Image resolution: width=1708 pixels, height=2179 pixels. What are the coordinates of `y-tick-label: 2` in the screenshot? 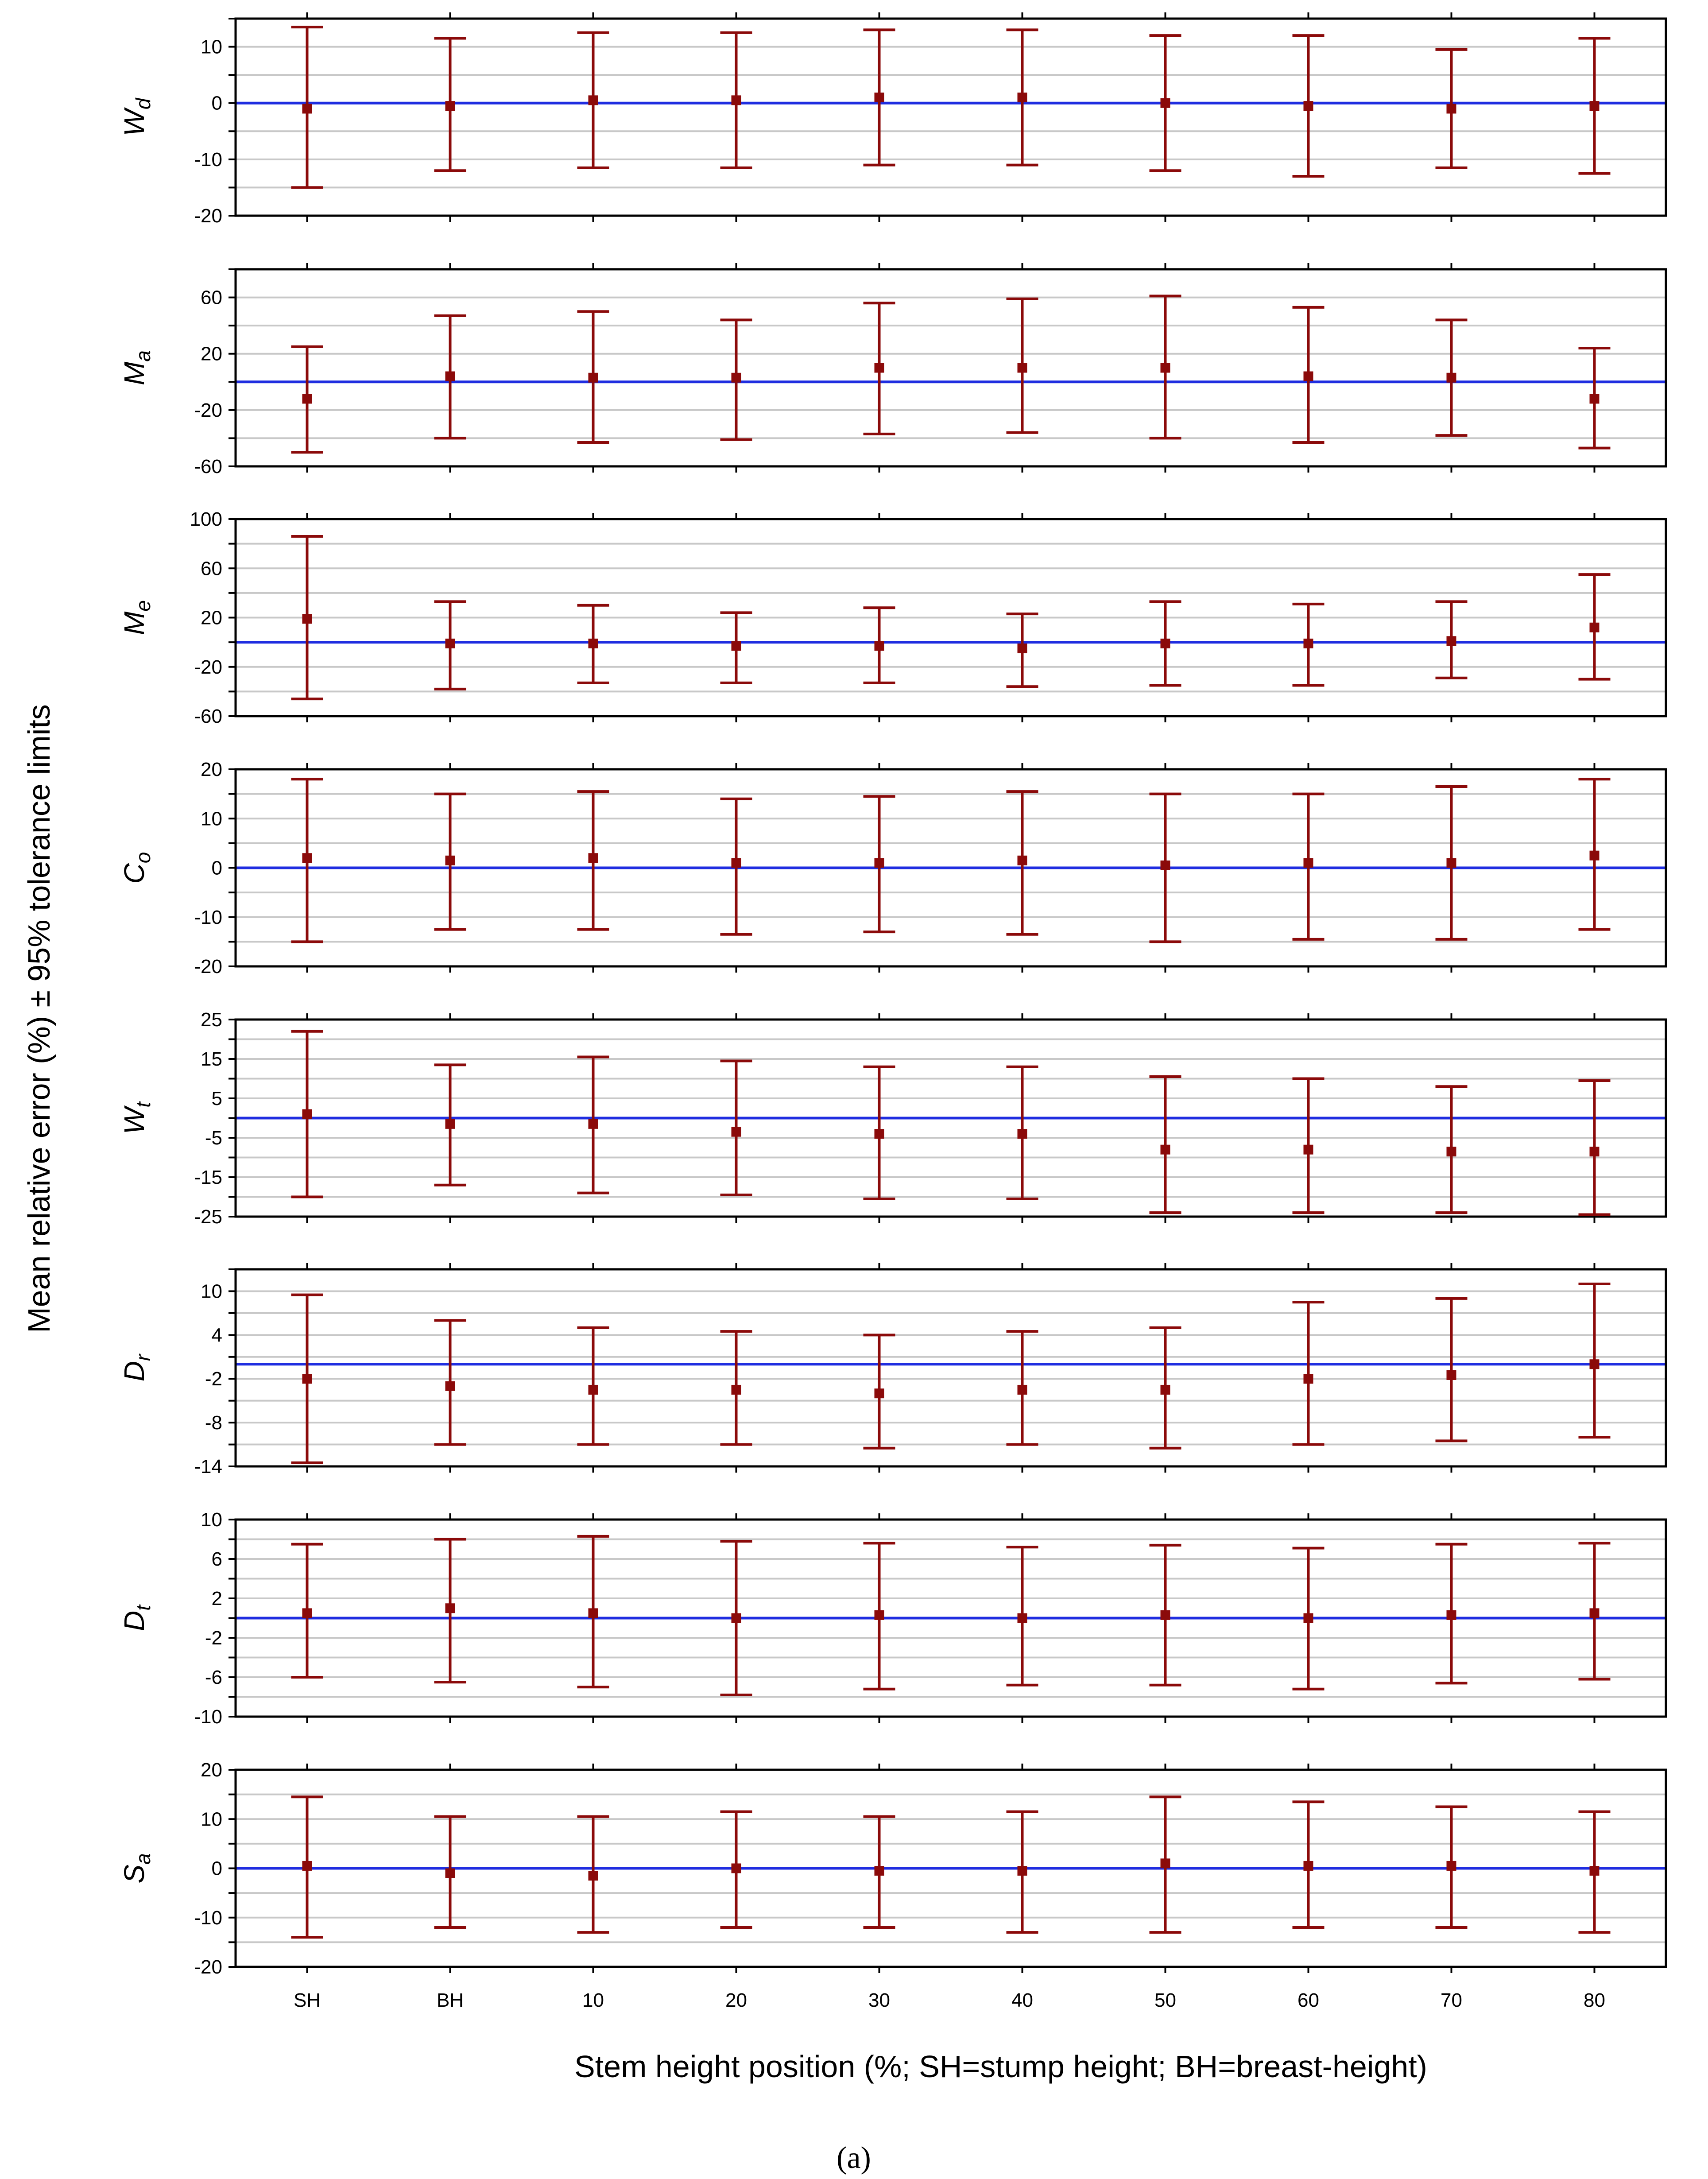 It's located at (217, 1598).